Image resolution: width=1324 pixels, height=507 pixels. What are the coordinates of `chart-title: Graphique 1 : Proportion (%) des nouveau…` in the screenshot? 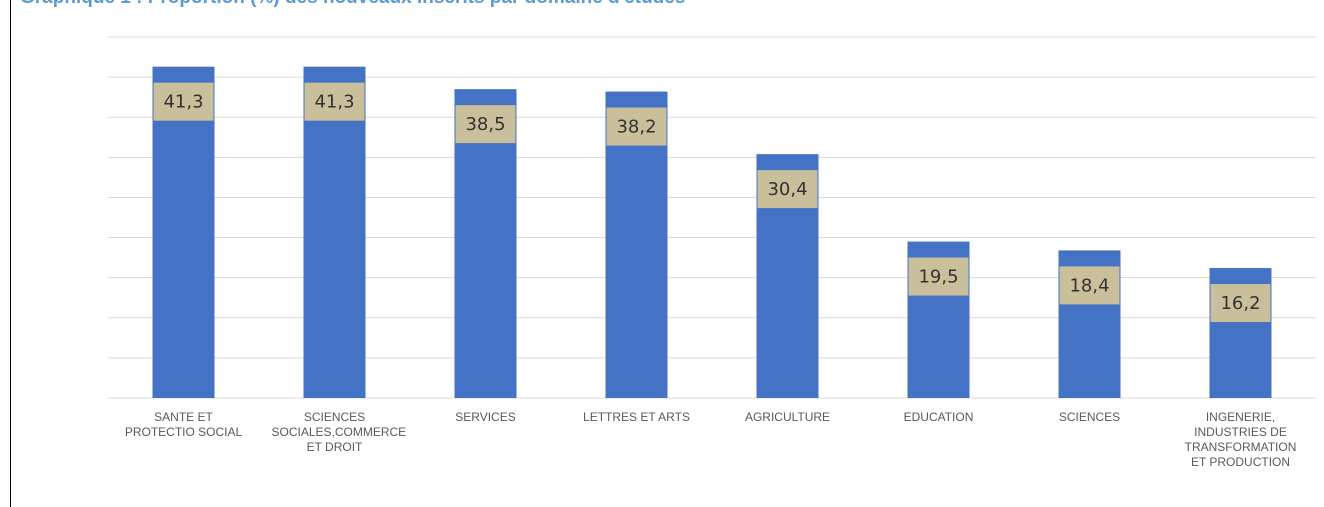 It's located at (352, 4).